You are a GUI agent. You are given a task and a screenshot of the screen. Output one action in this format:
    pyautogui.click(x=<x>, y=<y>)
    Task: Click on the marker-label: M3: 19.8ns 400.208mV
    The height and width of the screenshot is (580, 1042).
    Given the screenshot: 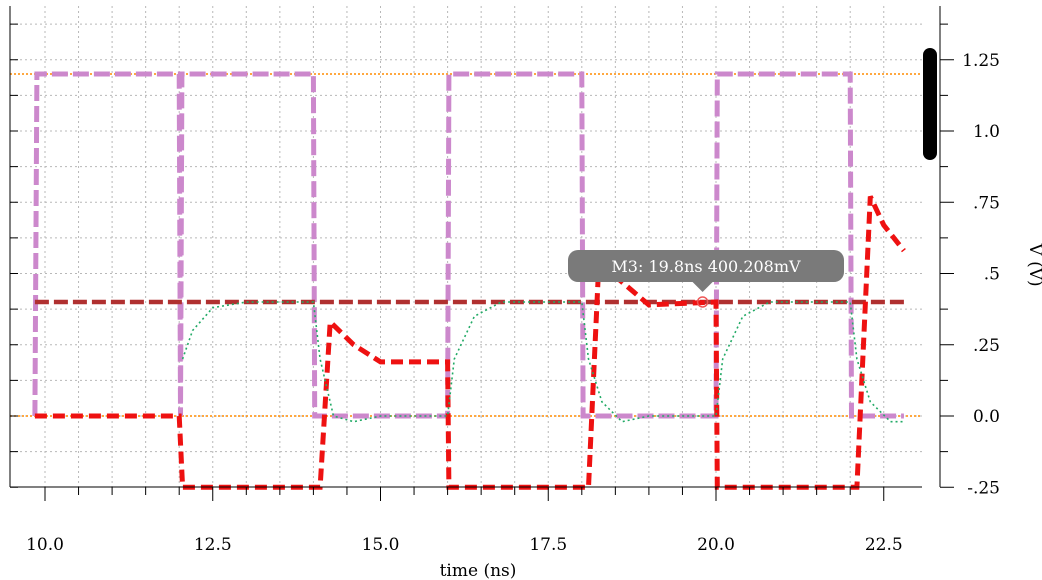 What is the action you would take?
    pyautogui.click(x=706, y=266)
    